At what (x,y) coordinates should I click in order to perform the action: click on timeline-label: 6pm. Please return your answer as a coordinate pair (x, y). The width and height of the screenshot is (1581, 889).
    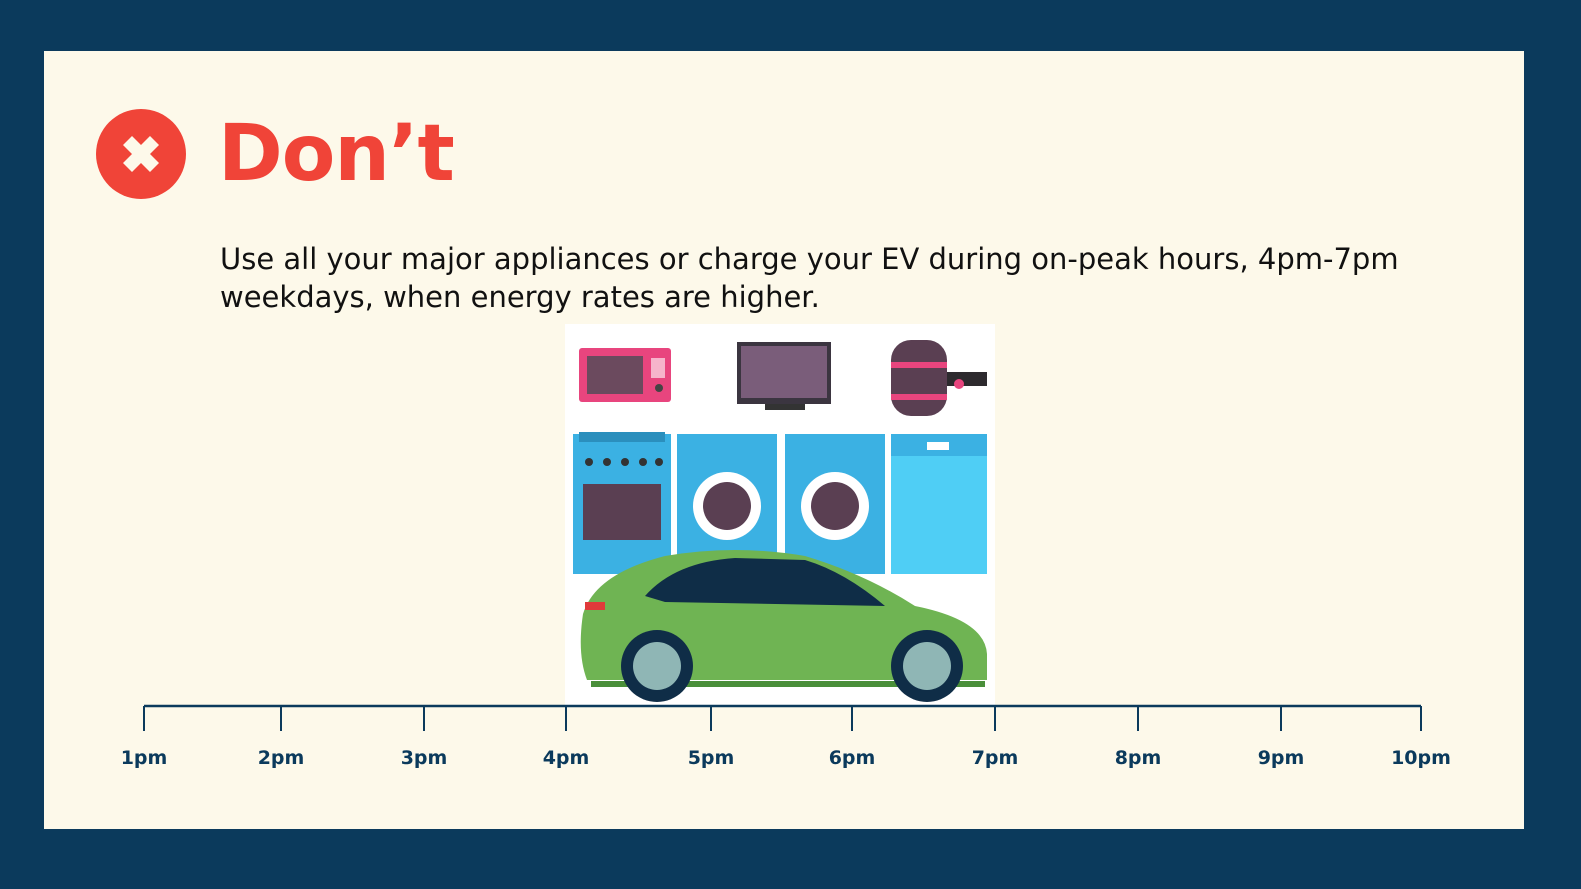
    Looking at the image, I should click on (852, 758).